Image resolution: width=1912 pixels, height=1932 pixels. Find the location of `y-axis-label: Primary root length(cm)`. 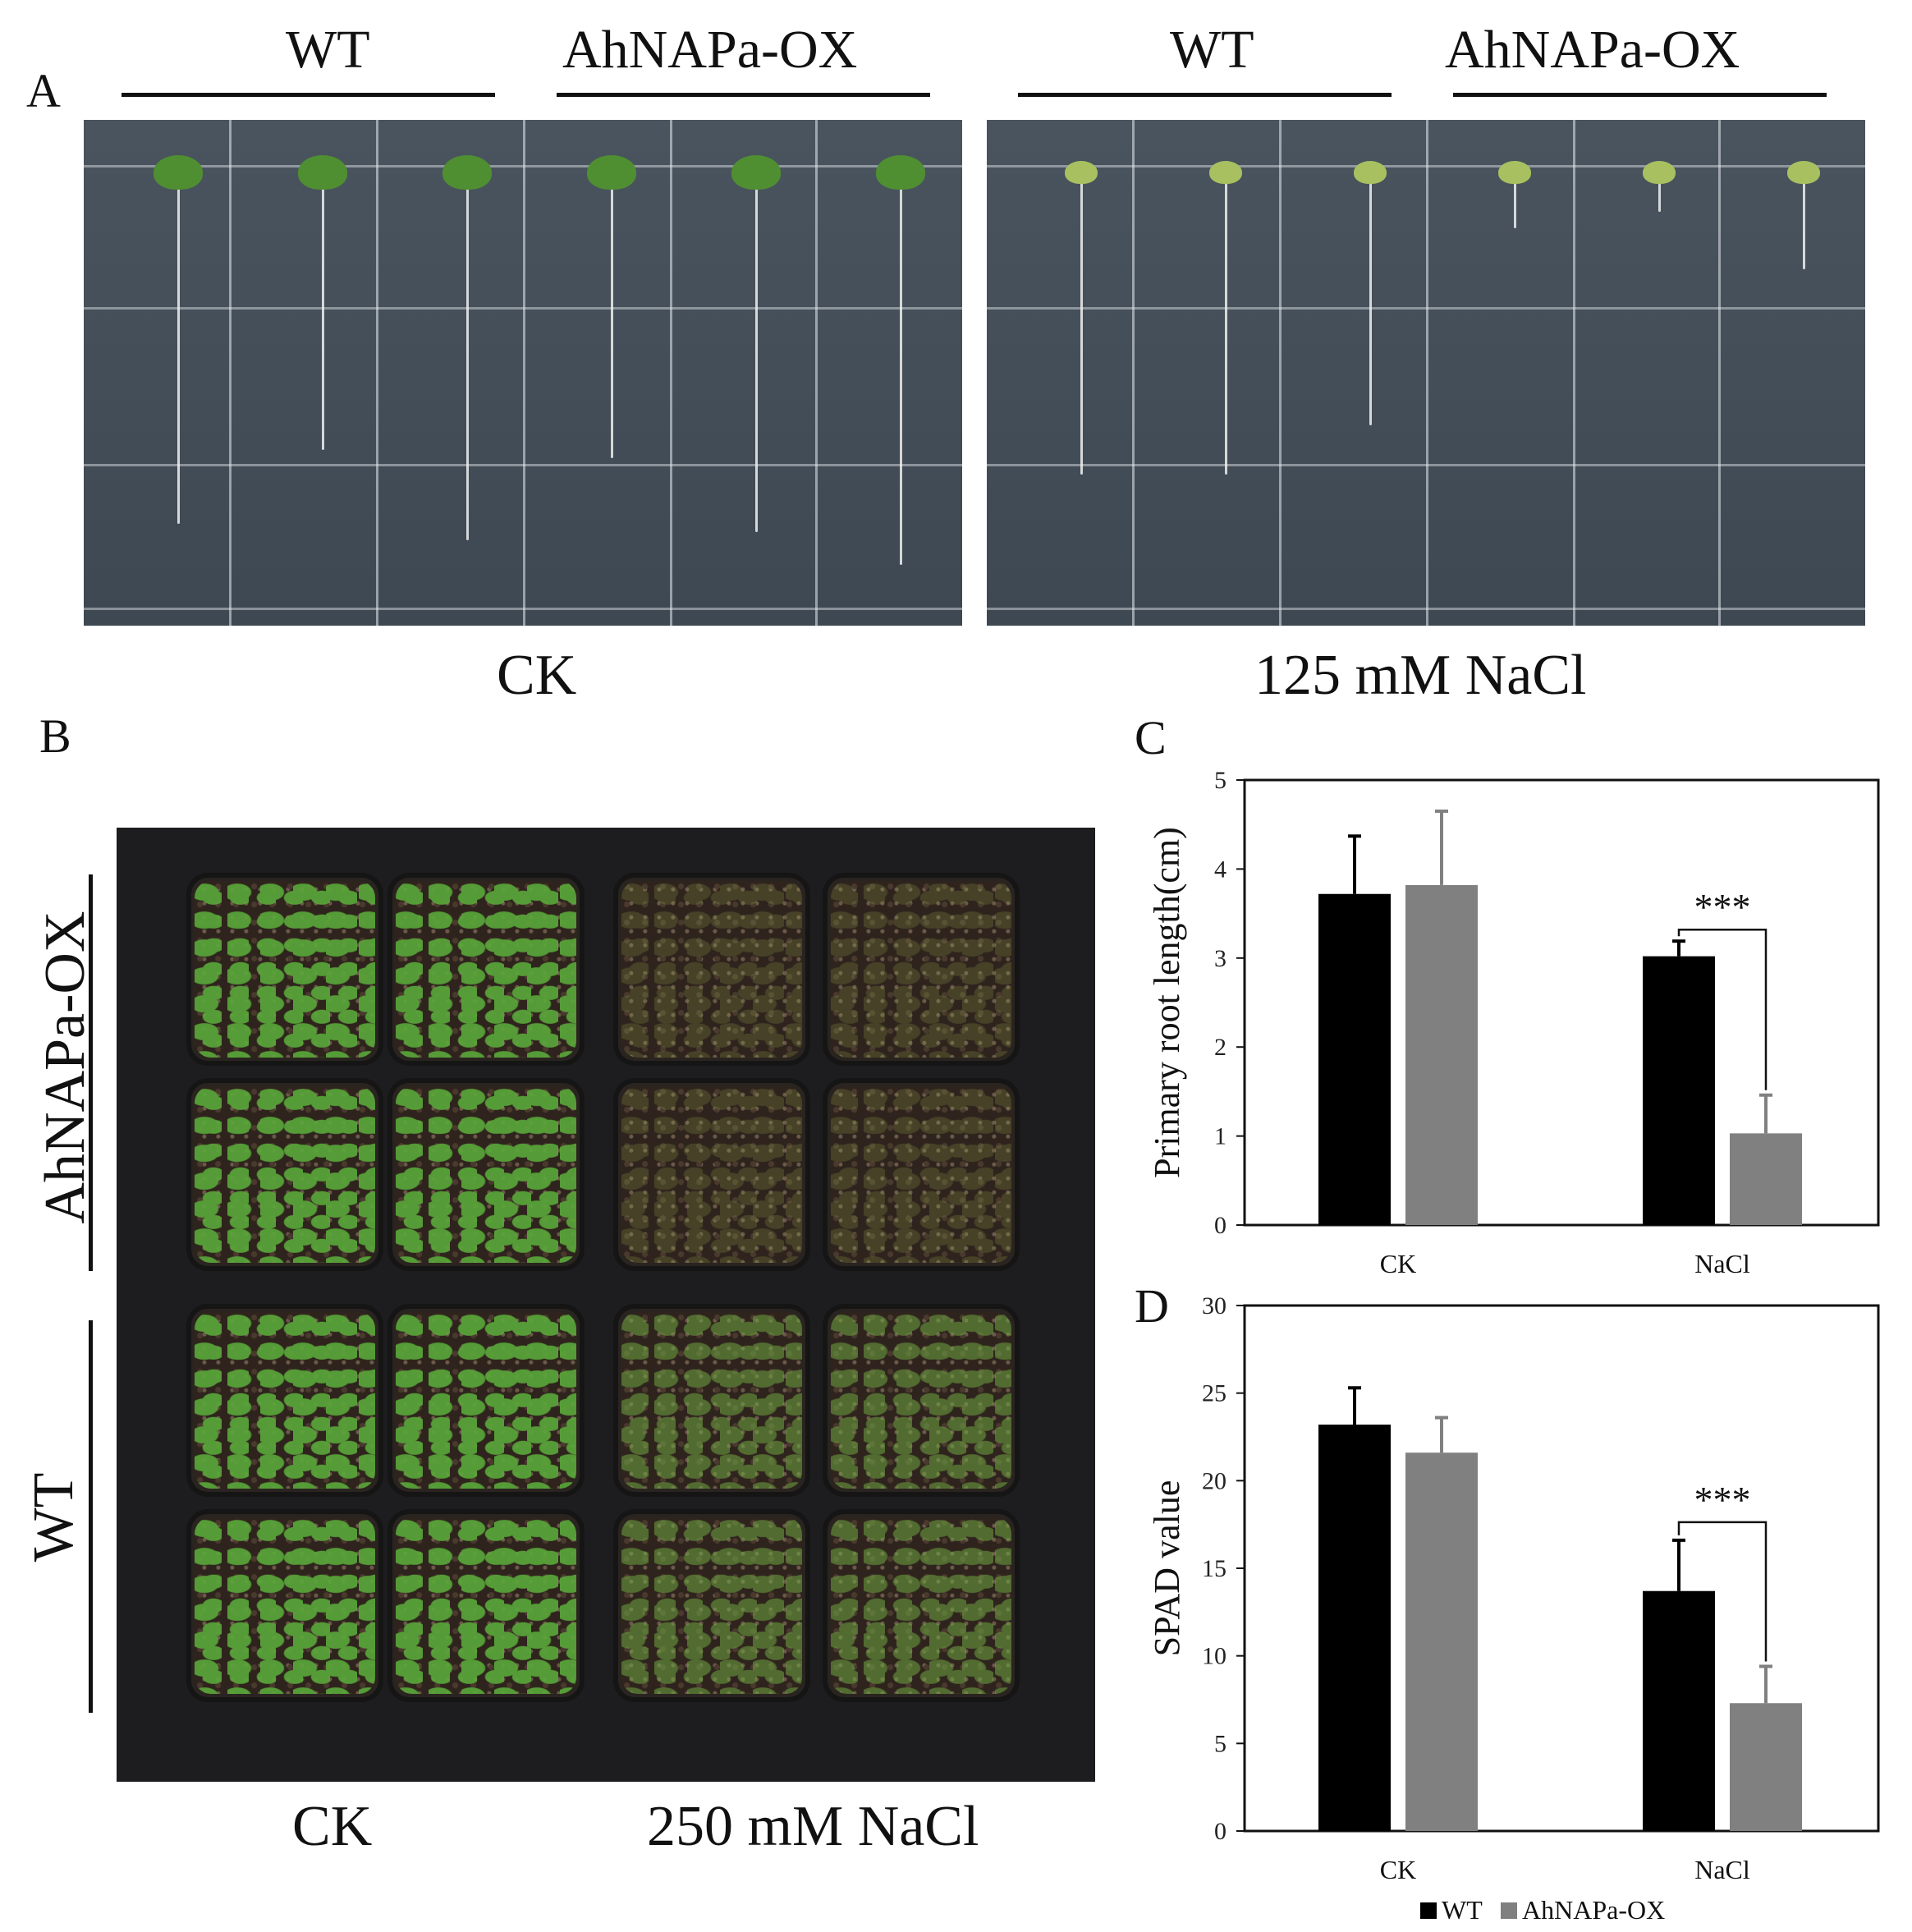

y-axis-label: Primary root length(cm) is located at coordinates (1167, 1002).